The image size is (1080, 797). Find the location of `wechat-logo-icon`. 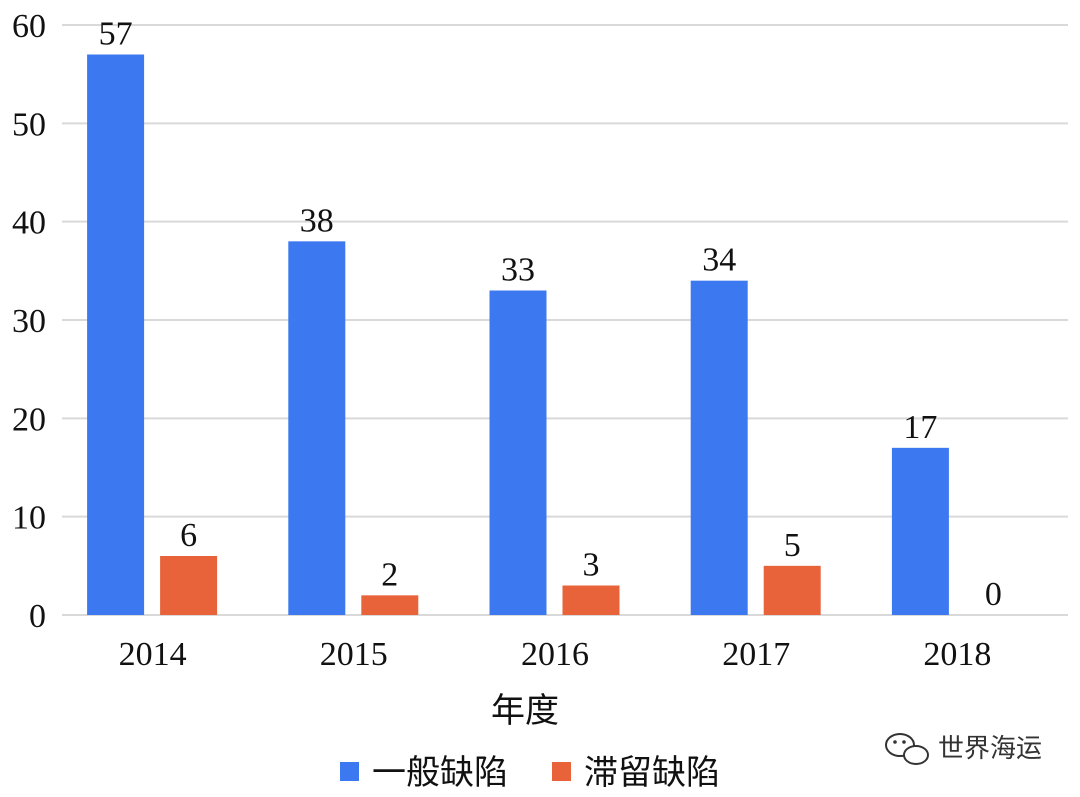

wechat-logo-icon is located at coordinates (907, 749).